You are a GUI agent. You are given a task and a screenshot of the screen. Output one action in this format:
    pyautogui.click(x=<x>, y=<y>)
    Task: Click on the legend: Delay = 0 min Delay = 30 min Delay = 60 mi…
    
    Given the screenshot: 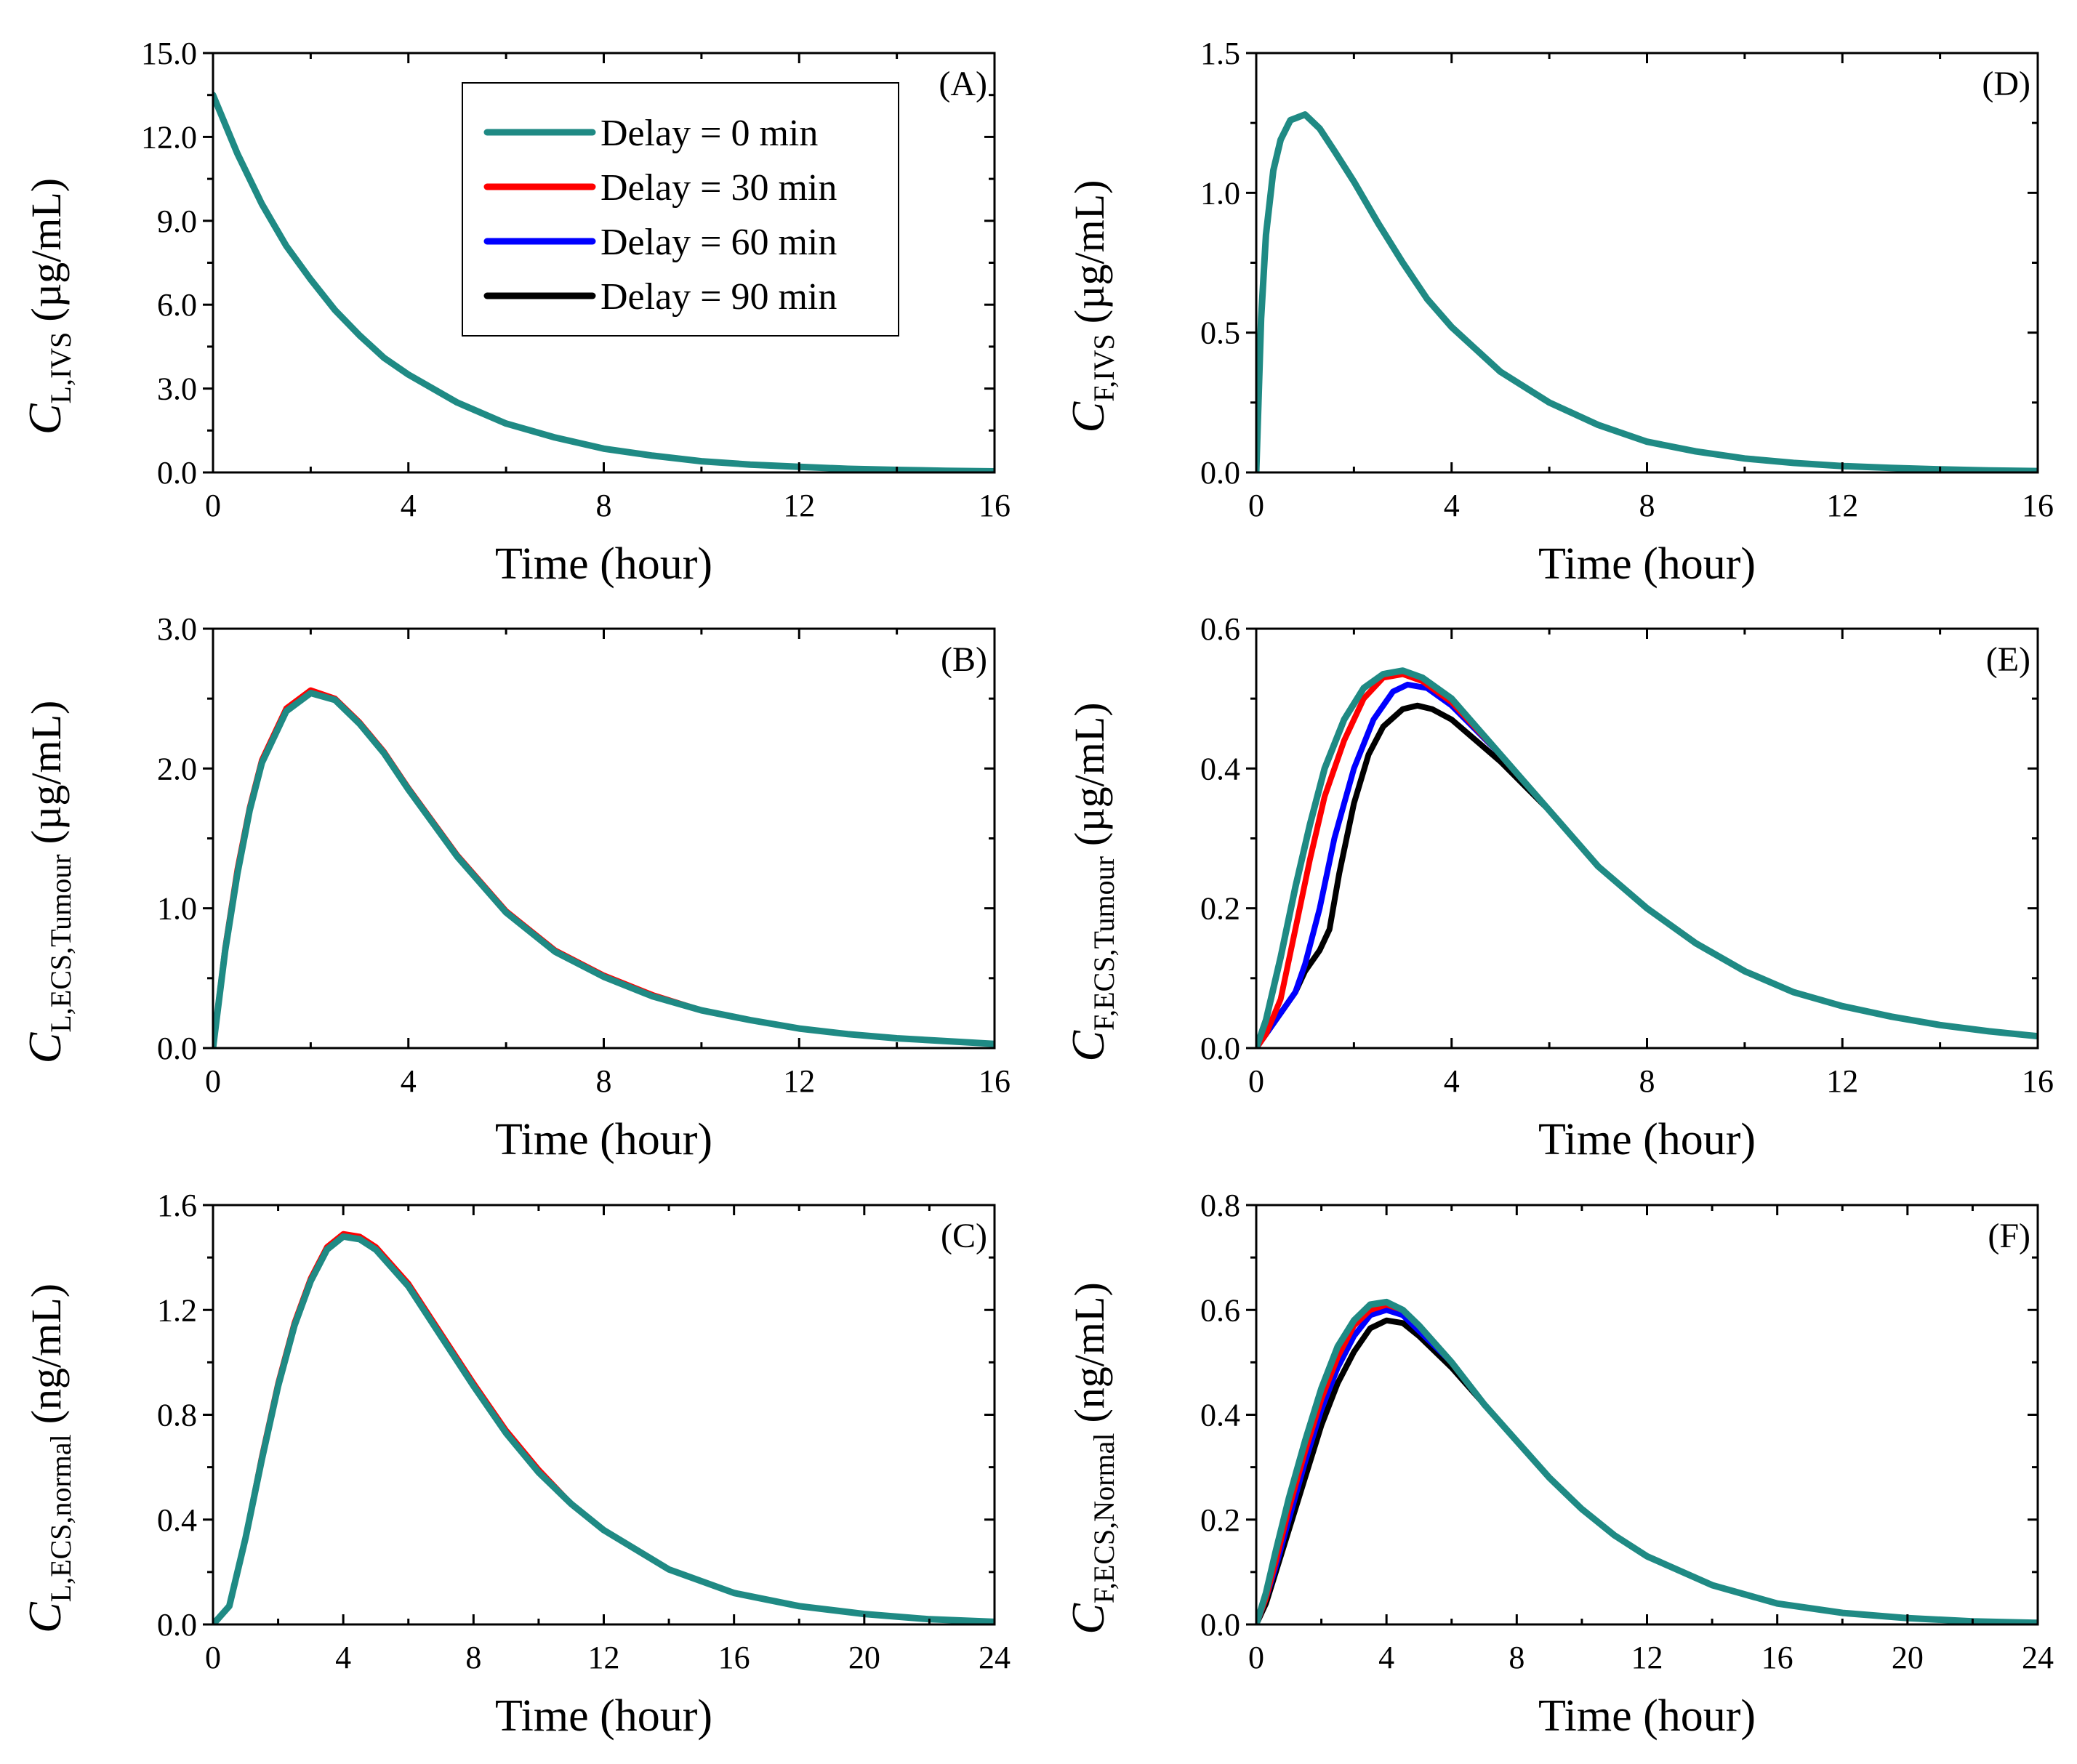 What is the action you would take?
    pyautogui.click(x=680, y=210)
    